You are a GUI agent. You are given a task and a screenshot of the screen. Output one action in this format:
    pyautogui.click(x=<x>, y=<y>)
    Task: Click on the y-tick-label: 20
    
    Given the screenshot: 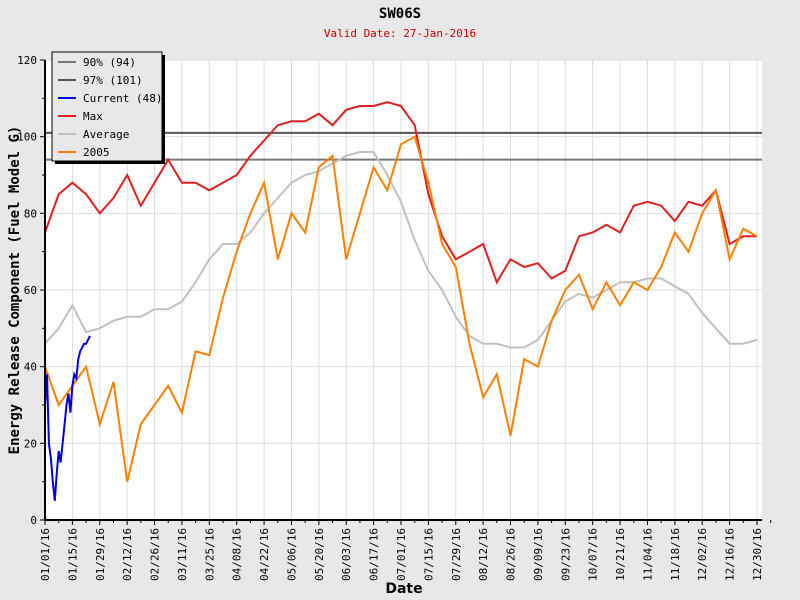 What is the action you would take?
    pyautogui.click(x=30, y=443)
    